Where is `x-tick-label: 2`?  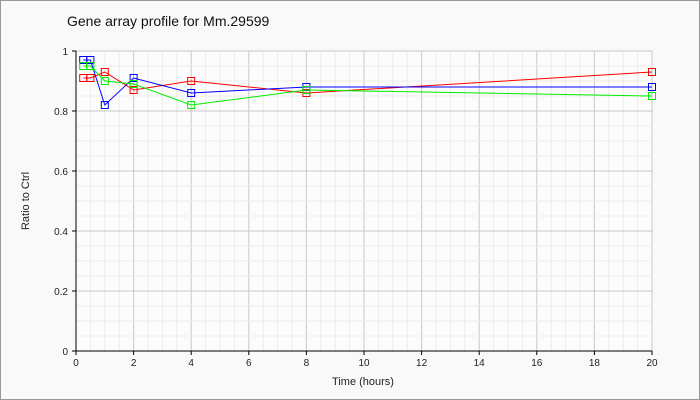 x-tick-label: 2 is located at coordinates (134, 363).